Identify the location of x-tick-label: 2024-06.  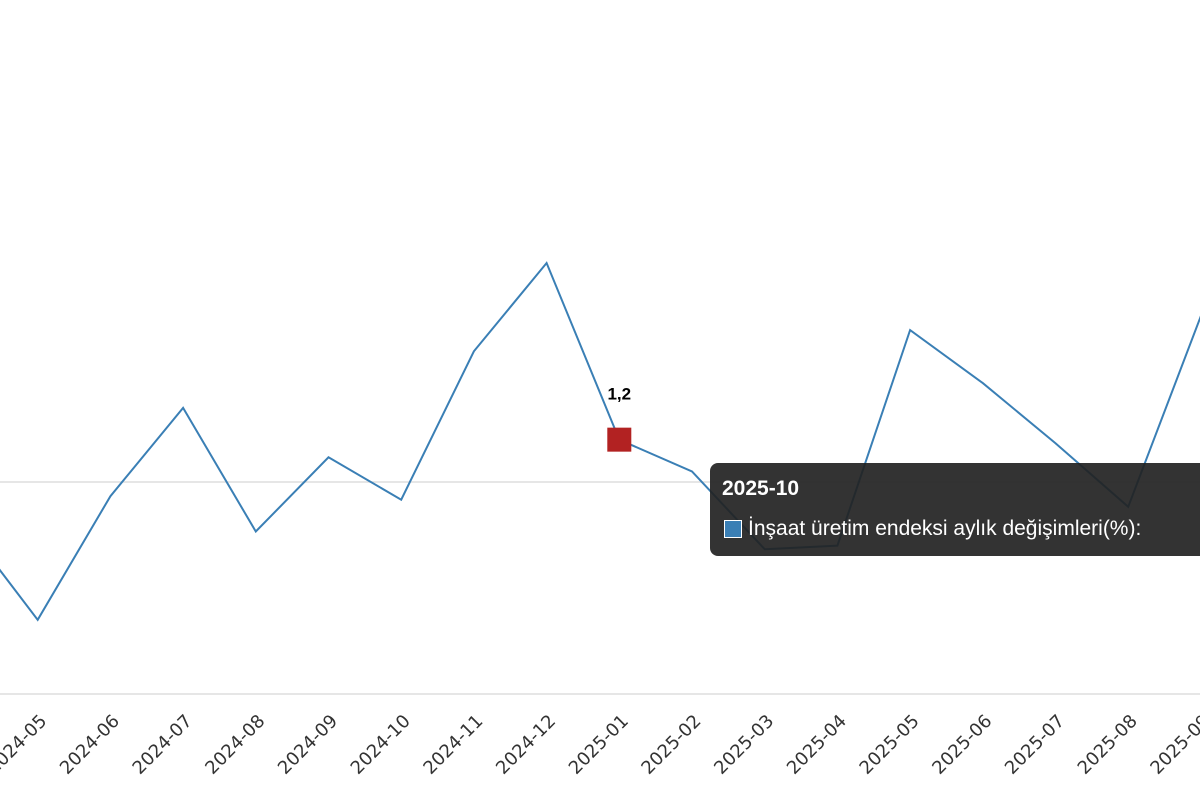
(90, 745).